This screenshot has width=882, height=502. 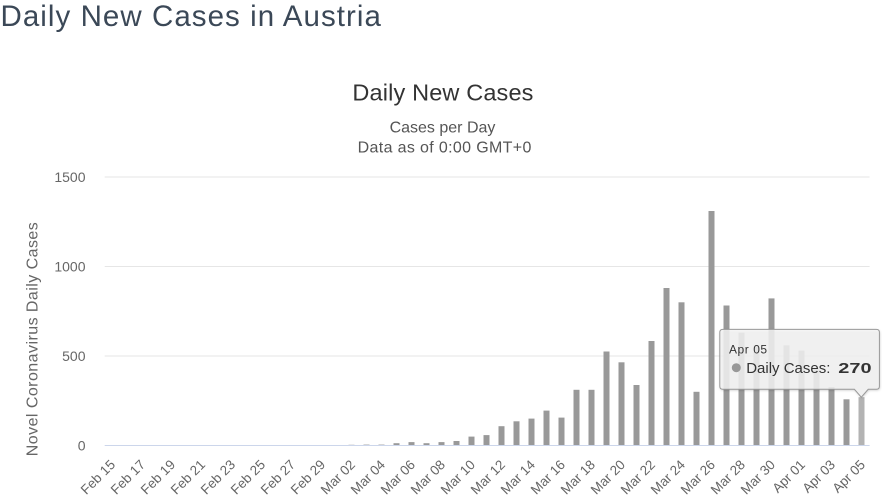 What do you see at coordinates (69, 267) in the screenshot?
I see `svg-text: 1000` at bounding box center [69, 267].